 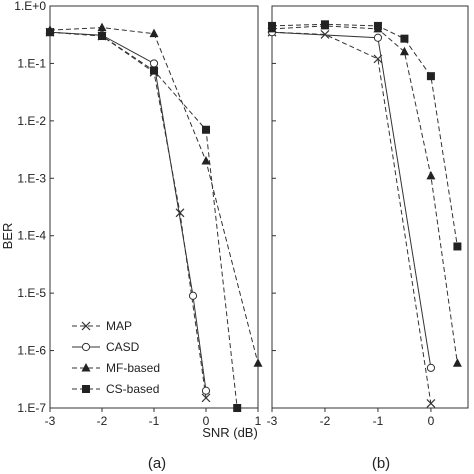 What do you see at coordinates (119, 326) in the screenshot?
I see `legend-label: MAP` at bounding box center [119, 326].